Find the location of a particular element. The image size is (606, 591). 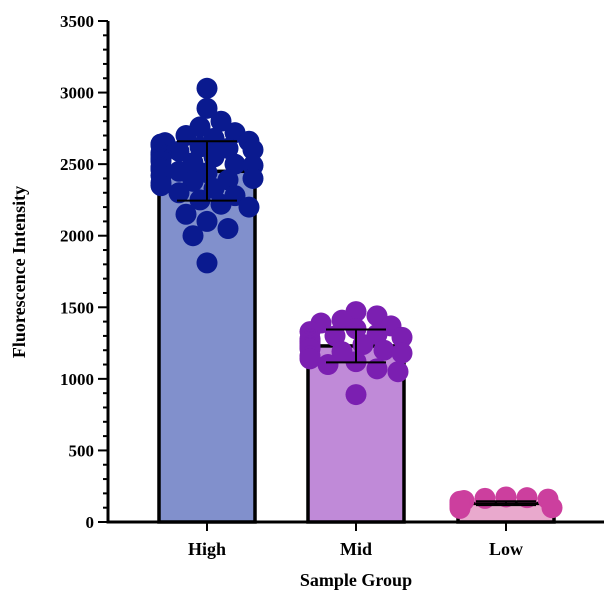

bar-mid is located at coordinates (356, 434).